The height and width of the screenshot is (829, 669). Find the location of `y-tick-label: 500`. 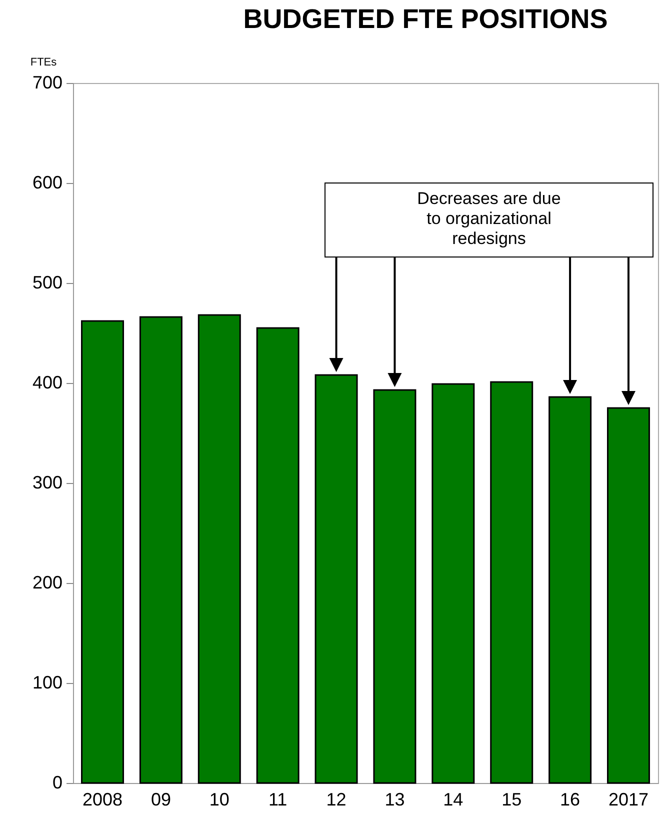

y-tick-label: 500 is located at coordinates (47, 282).